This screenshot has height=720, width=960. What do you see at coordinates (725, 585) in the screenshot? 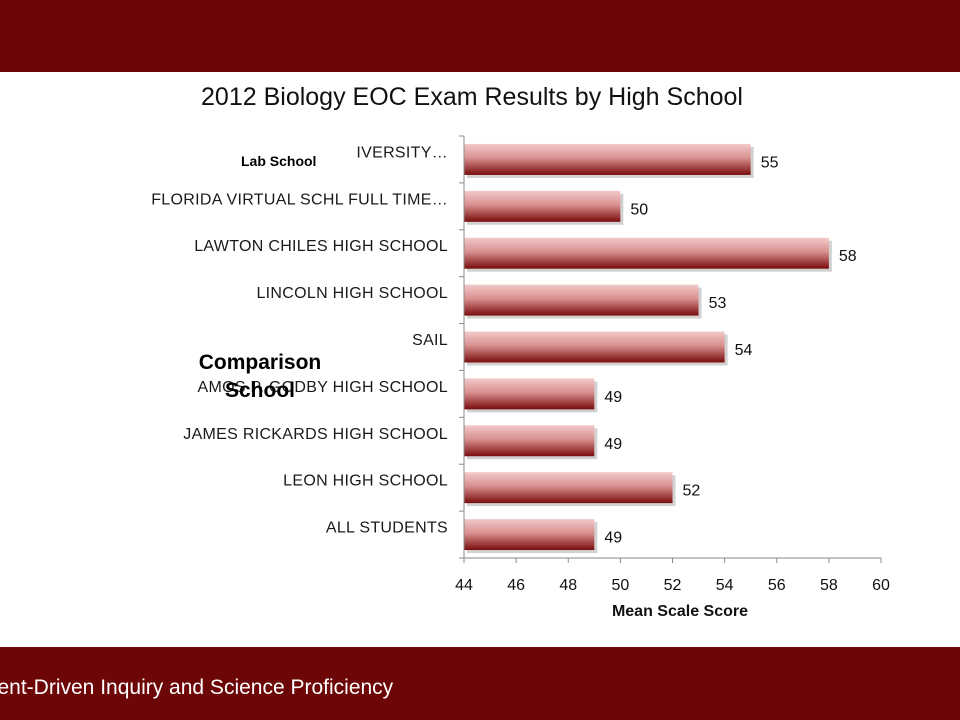
I see `x-tick-label: 54` at bounding box center [725, 585].